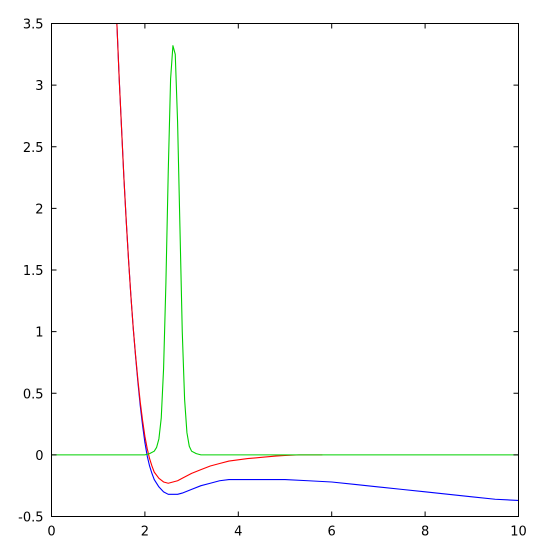  What do you see at coordinates (33, 148) in the screenshot?
I see `y-tick-label: 2.5` at bounding box center [33, 148].